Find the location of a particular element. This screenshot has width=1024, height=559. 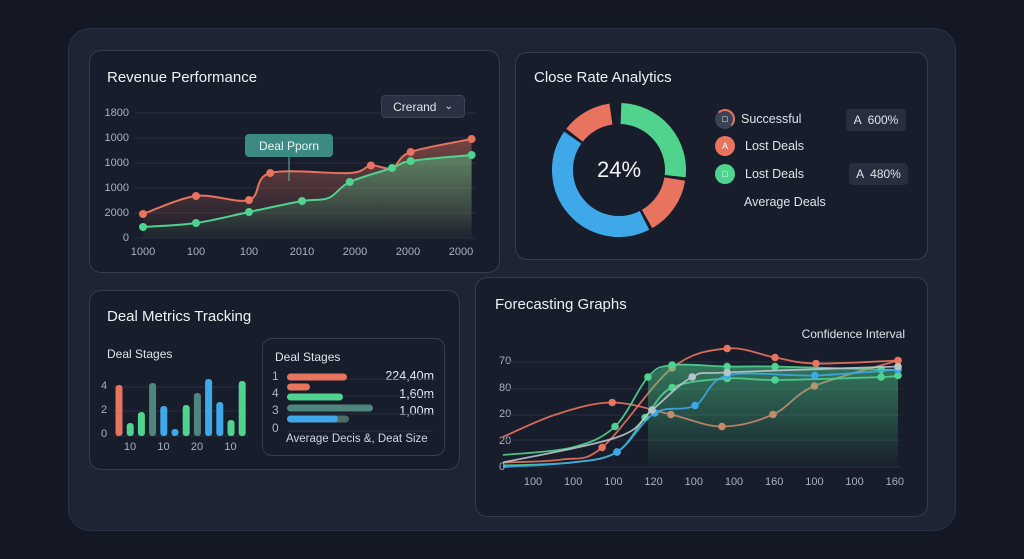

y-tick-label: 70 is located at coordinates (505, 361).